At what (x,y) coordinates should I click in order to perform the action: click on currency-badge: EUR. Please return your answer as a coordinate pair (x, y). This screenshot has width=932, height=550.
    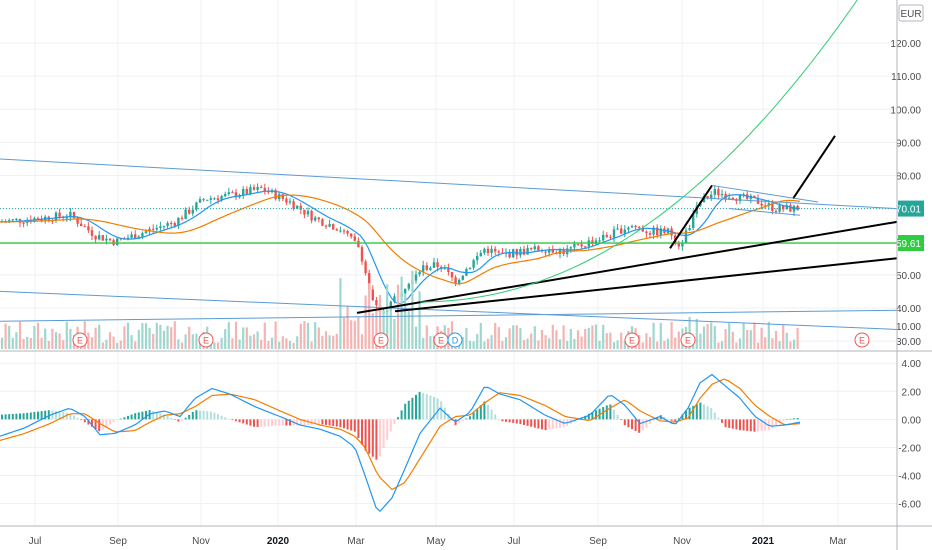
    Looking at the image, I should click on (911, 13).